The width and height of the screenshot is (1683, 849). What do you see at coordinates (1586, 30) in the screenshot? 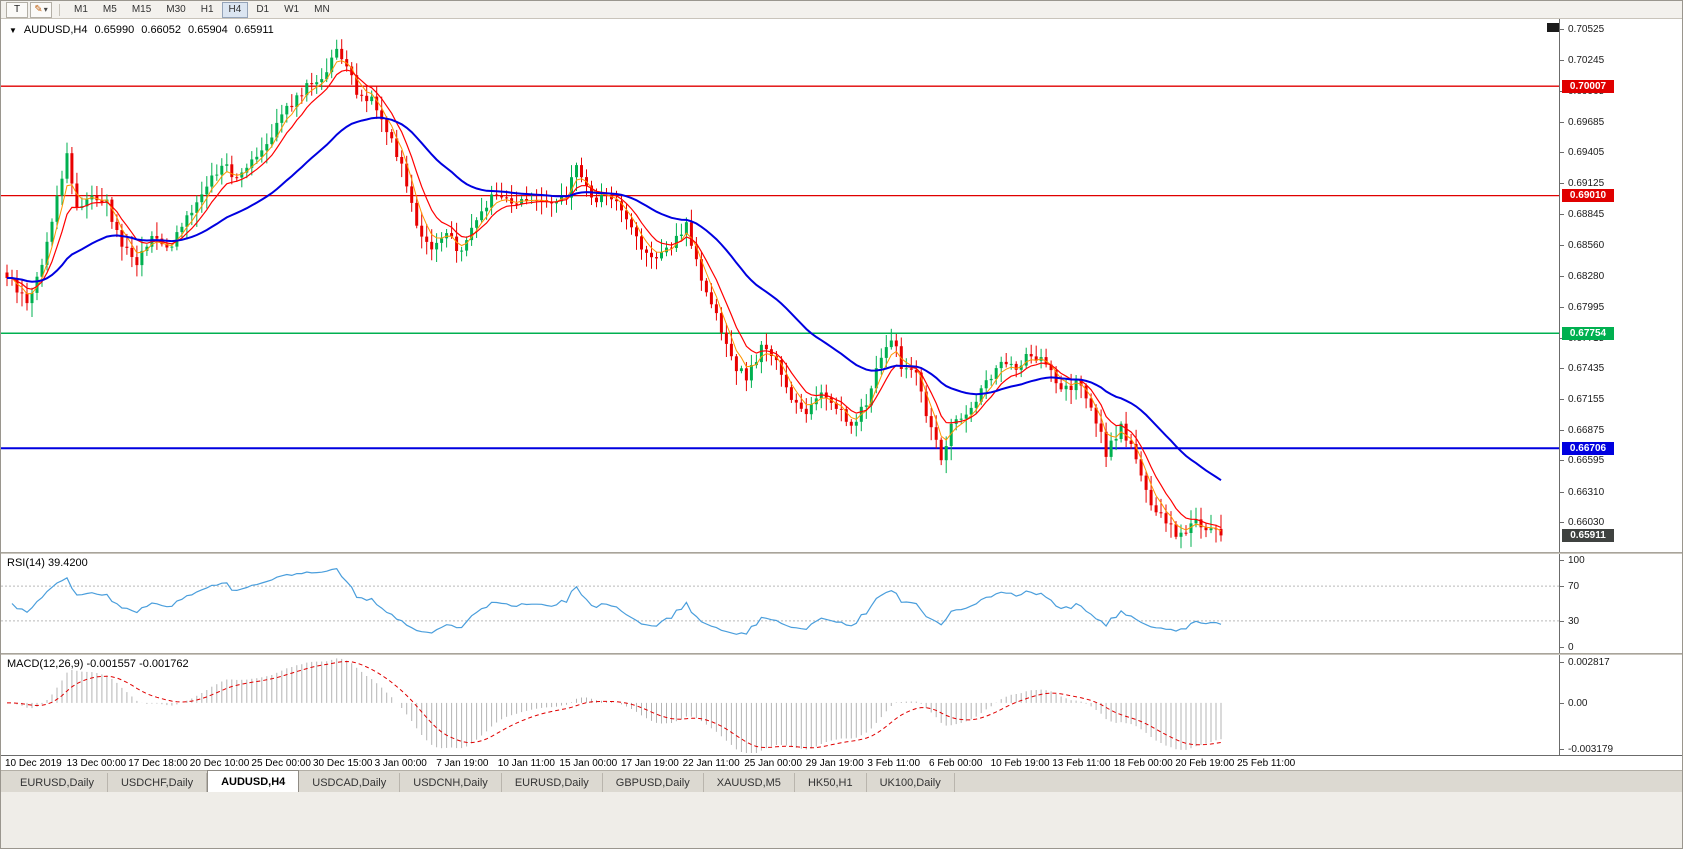
I see `price-axis-label: 0.70525` at bounding box center [1586, 30].